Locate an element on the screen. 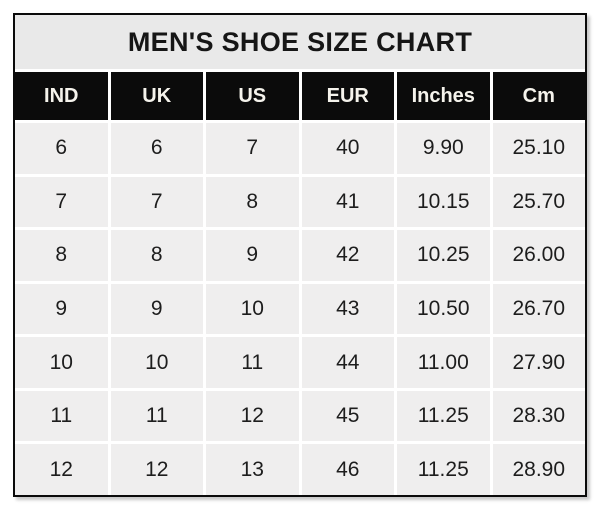 This screenshot has width=605, height=521. column-header-uk: UK is located at coordinates (156, 96).